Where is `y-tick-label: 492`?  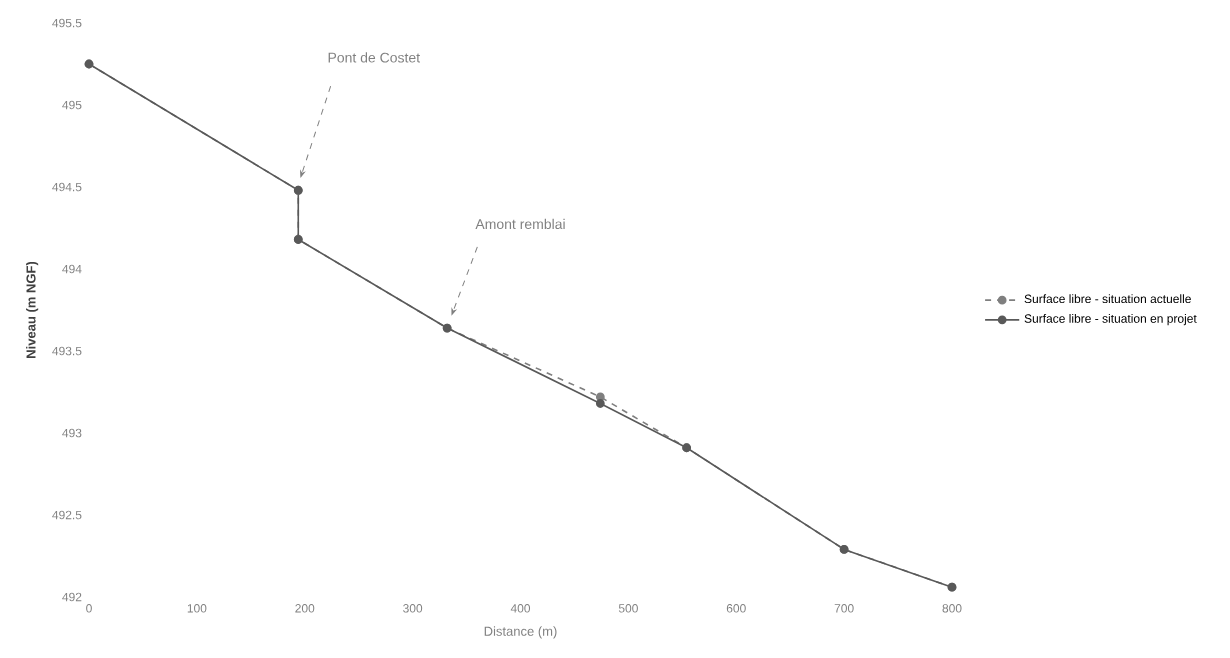
y-tick-label: 492 is located at coordinates (72, 597).